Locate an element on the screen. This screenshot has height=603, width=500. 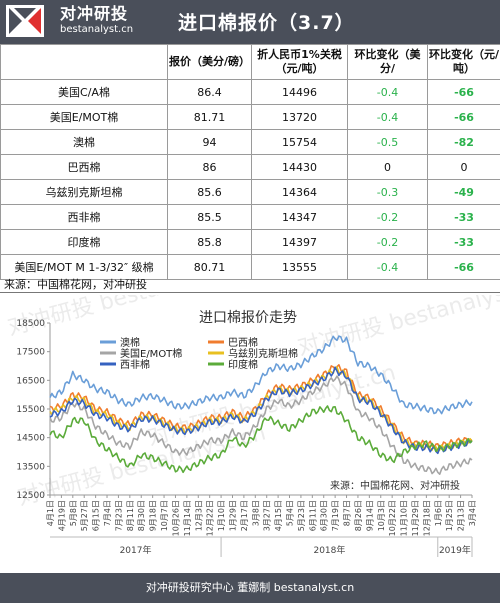
x-tick-label: 10月3日 is located at coordinates (381, 515).